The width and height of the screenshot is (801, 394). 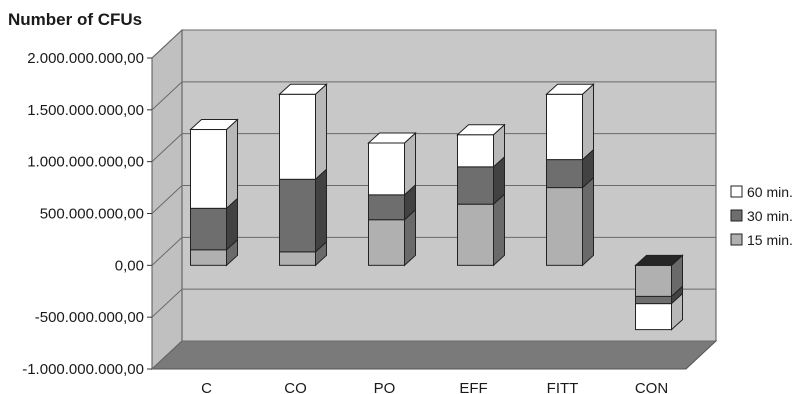 I want to click on bar-c, so click(x=214, y=192).